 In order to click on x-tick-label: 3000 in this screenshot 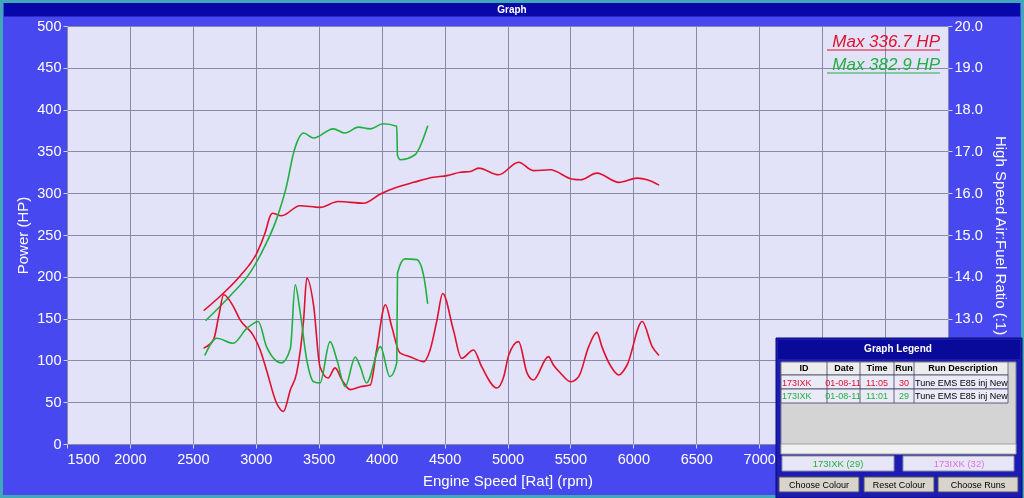, I will do `click(256, 458)`.